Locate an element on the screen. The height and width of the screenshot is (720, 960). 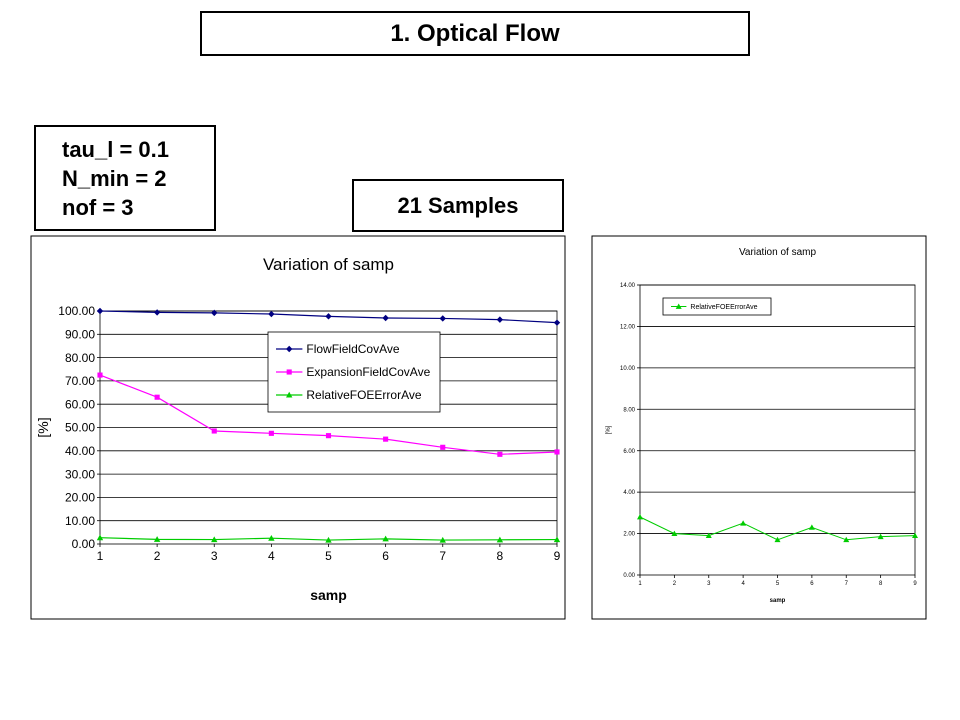
slide-title: 1. Optical Flow is located at coordinates (475, 33).